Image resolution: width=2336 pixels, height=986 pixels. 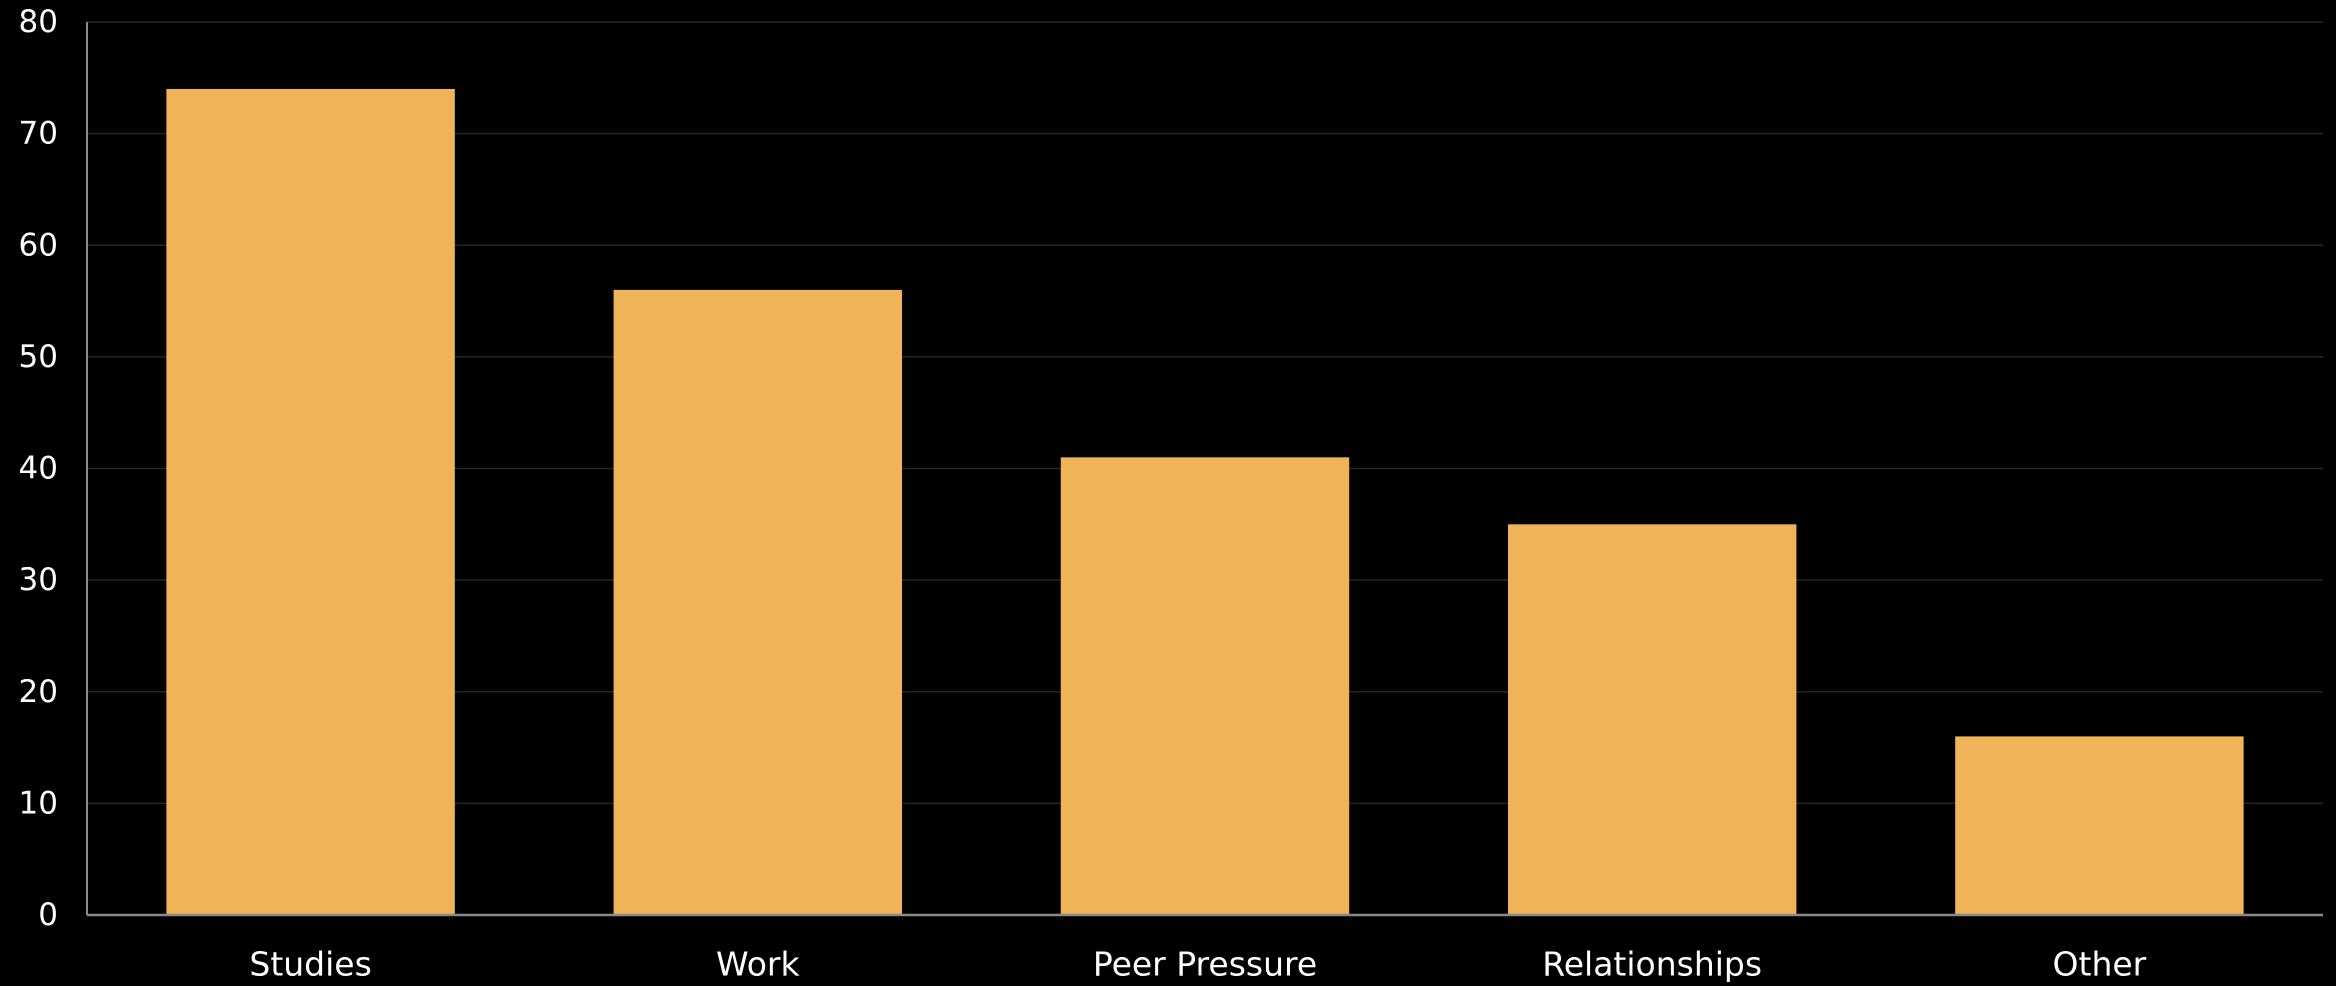 What do you see at coordinates (1205, 686) in the screenshot?
I see `bar-peer-pressure` at bounding box center [1205, 686].